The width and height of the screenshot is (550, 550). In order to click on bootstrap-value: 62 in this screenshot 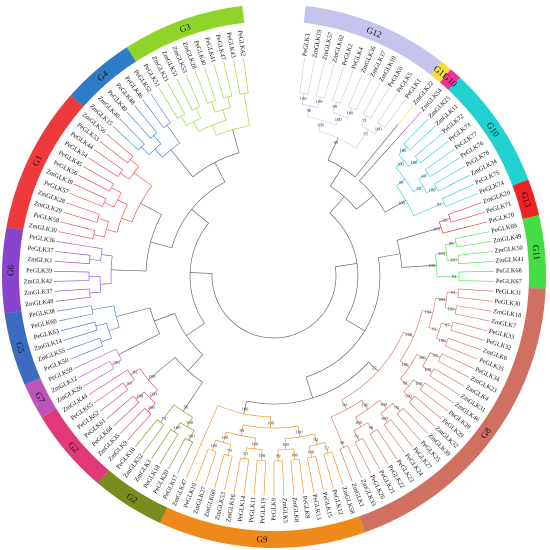, I will do `click(356, 435)`.